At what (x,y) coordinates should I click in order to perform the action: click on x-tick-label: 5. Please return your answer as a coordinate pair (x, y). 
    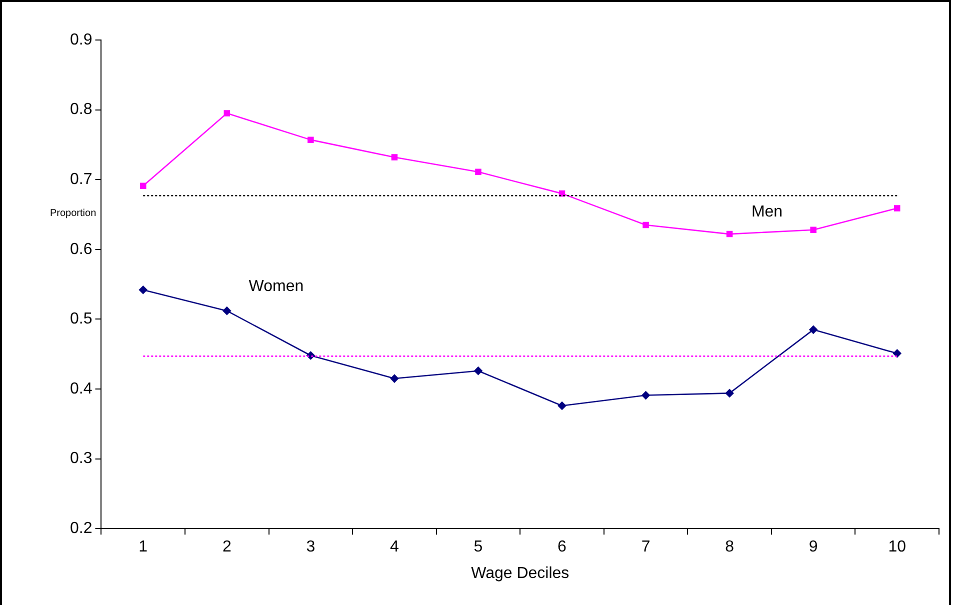
    Looking at the image, I should click on (478, 547).